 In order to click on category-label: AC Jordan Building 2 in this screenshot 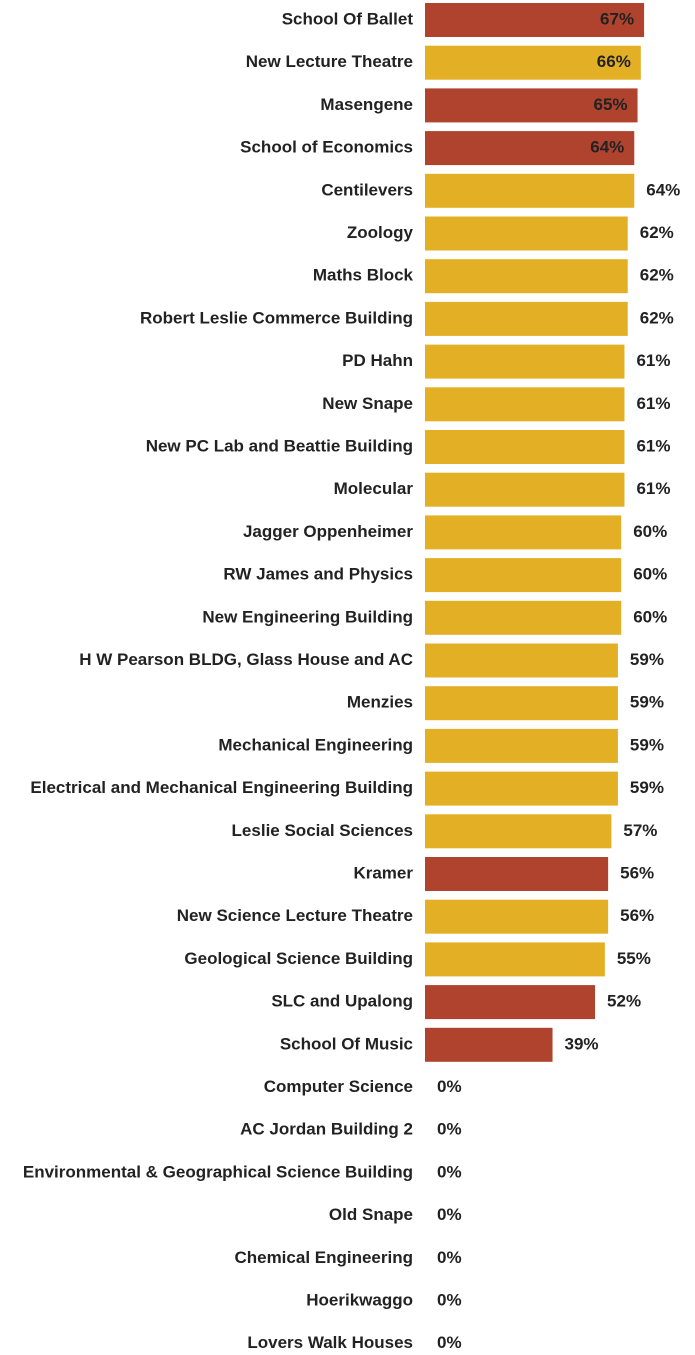, I will do `click(326, 1129)`.